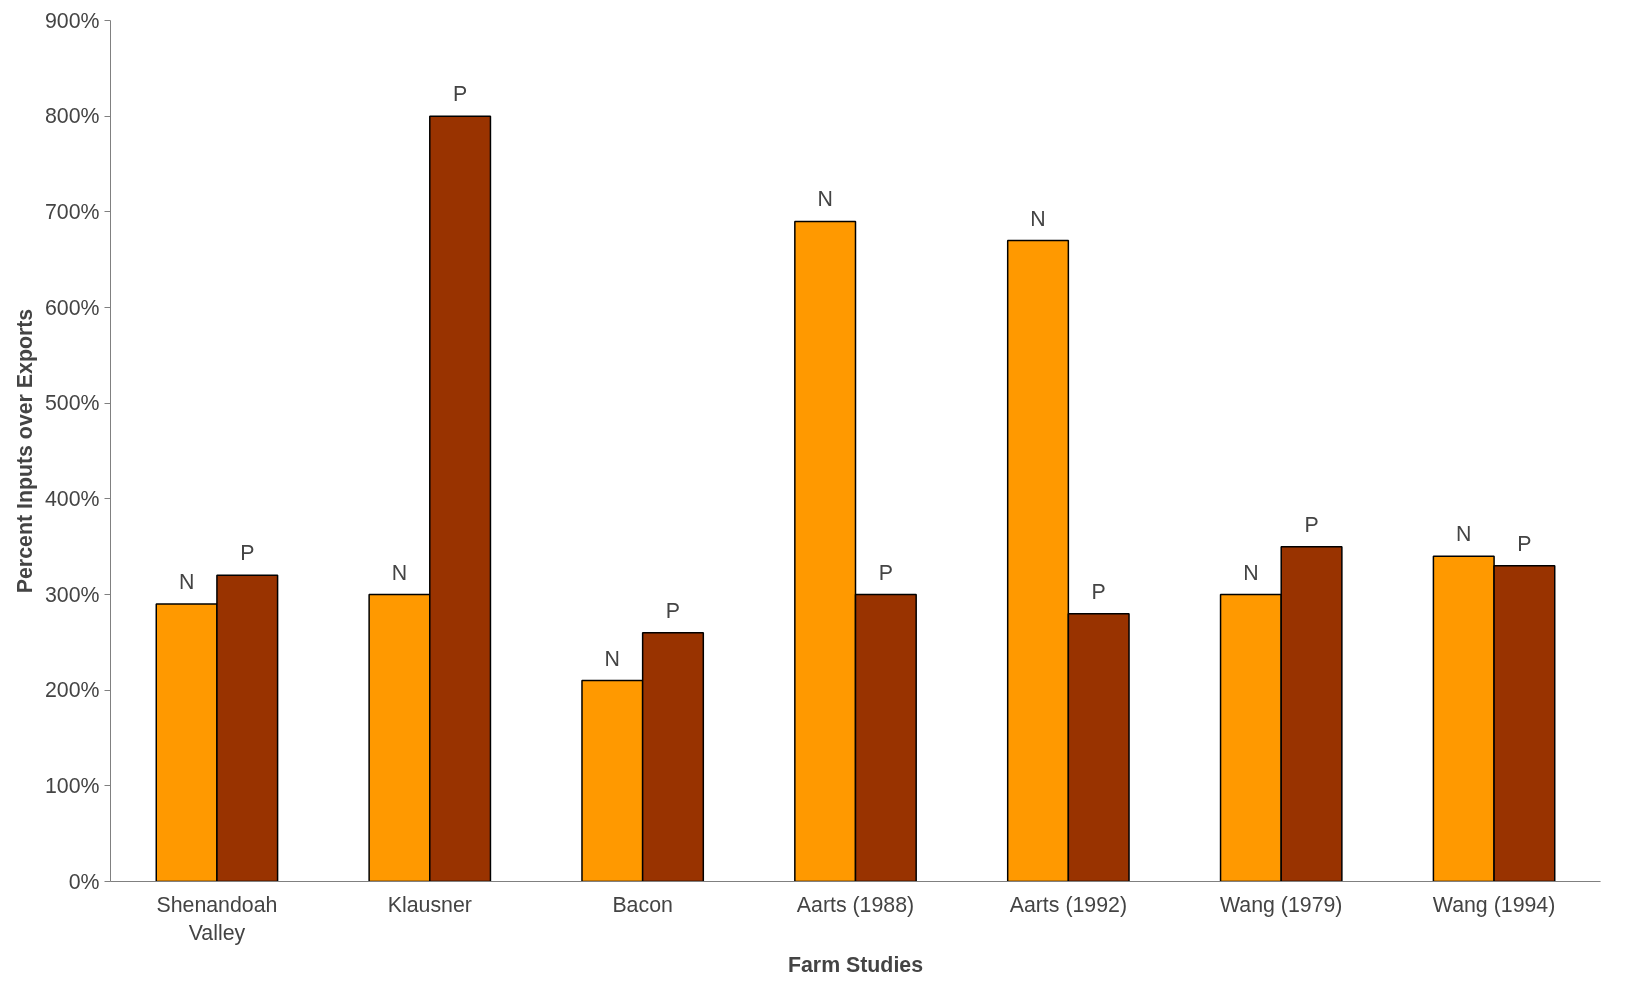  What do you see at coordinates (1068, 904) in the screenshot?
I see `x-tick-label: Aarts (1992)` at bounding box center [1068, 904].